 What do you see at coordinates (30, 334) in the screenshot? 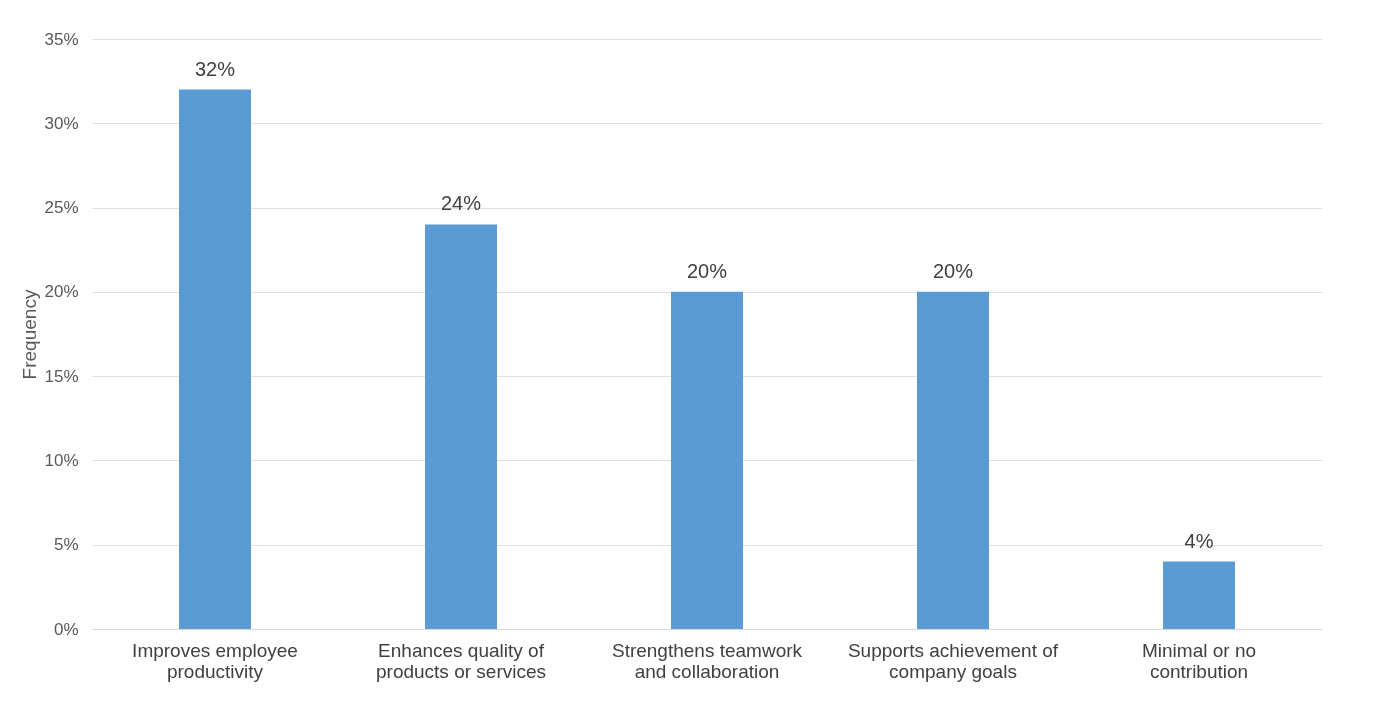
I see `y-axis-title: Frequency` at bounding box center [30, 334].